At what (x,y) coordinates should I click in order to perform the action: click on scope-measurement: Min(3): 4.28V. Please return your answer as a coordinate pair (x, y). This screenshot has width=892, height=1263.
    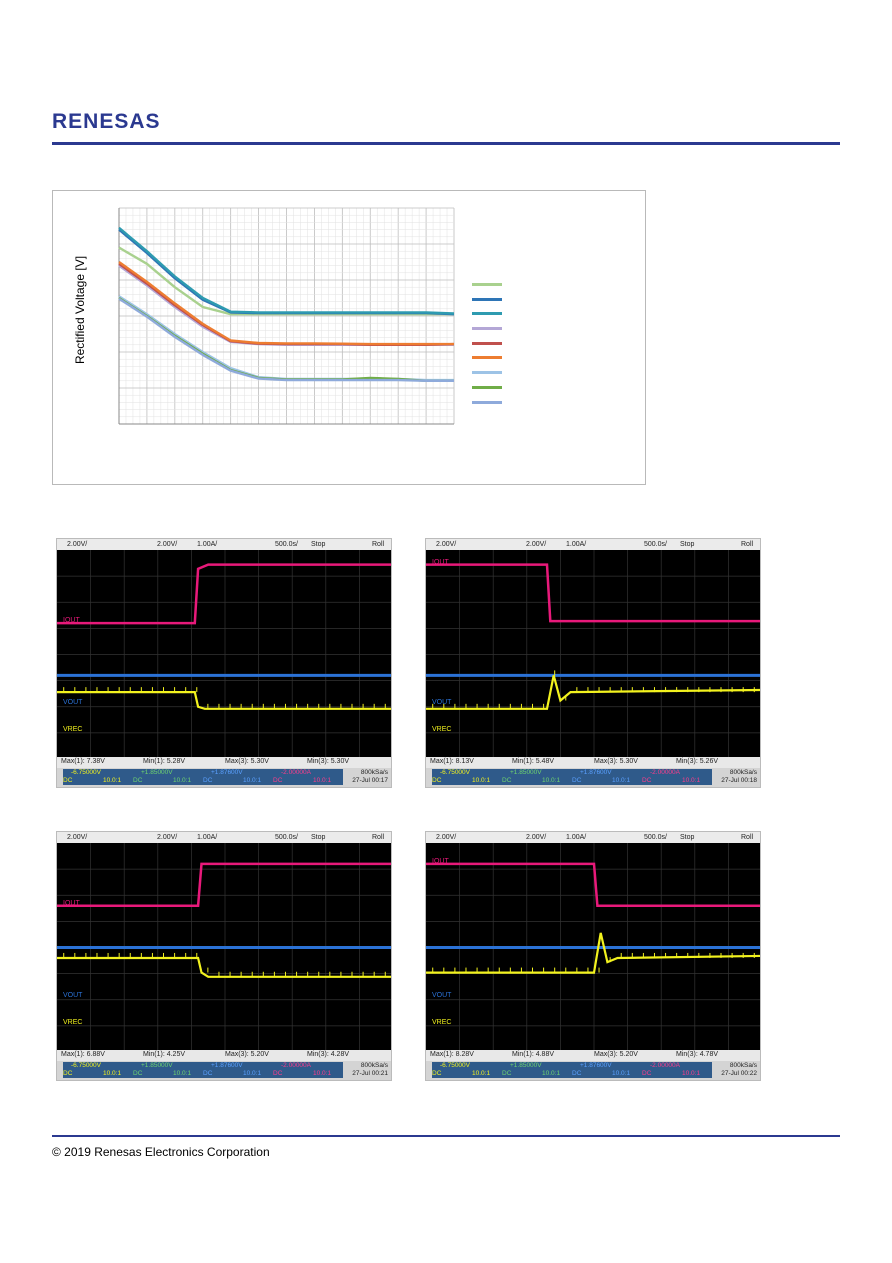
    Looking at the image, I should click on (328, 1054).